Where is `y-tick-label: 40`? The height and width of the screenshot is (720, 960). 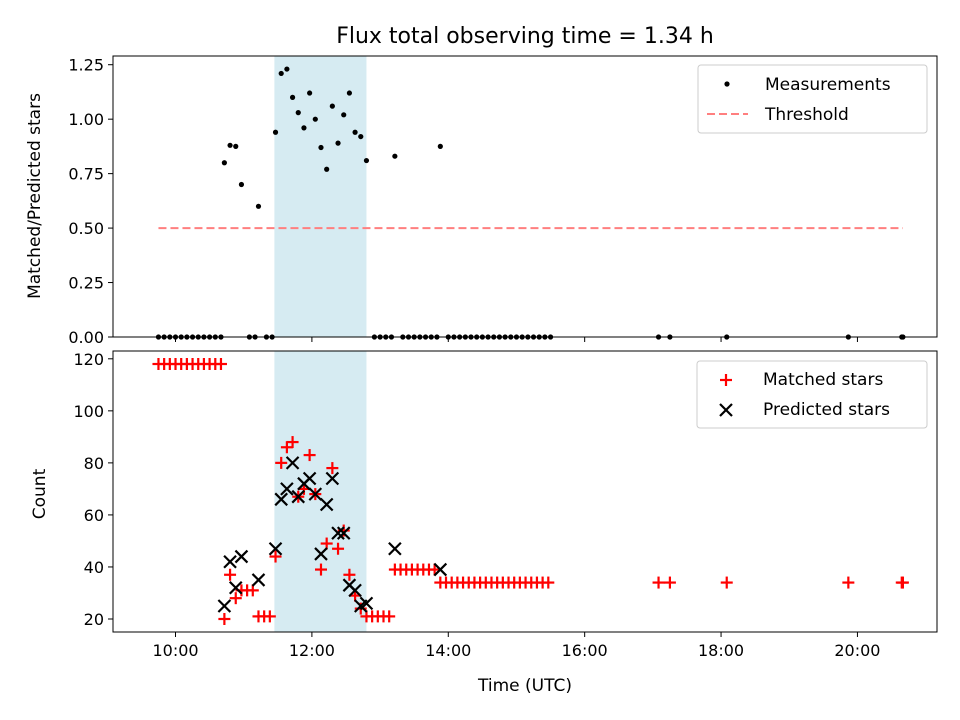
y-tick-label: 40 is located at coordinates (94, 567).